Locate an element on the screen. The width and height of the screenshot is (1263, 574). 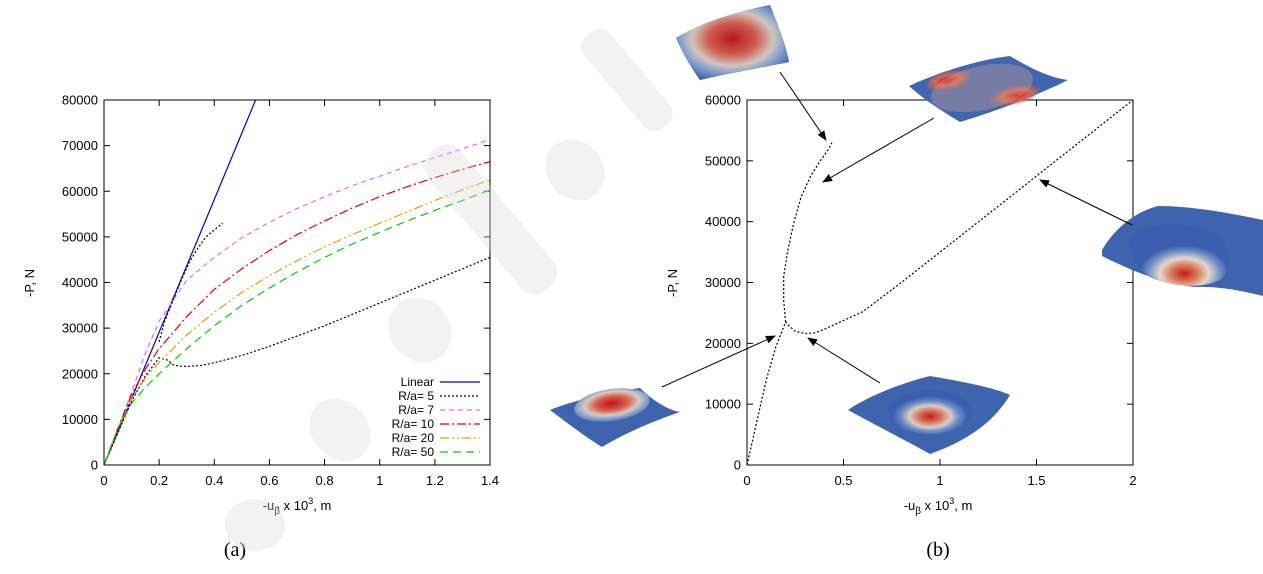
panel-a-y-tick-label: 40000 is located at coordinates (80, 282).